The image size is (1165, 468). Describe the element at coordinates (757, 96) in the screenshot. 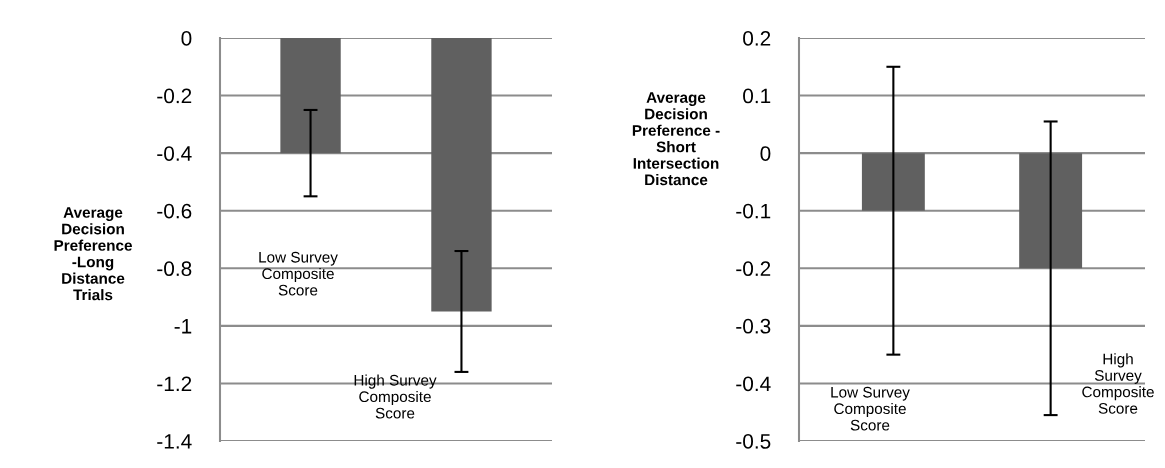

I see `y-tick-label: 0.1` at that location.